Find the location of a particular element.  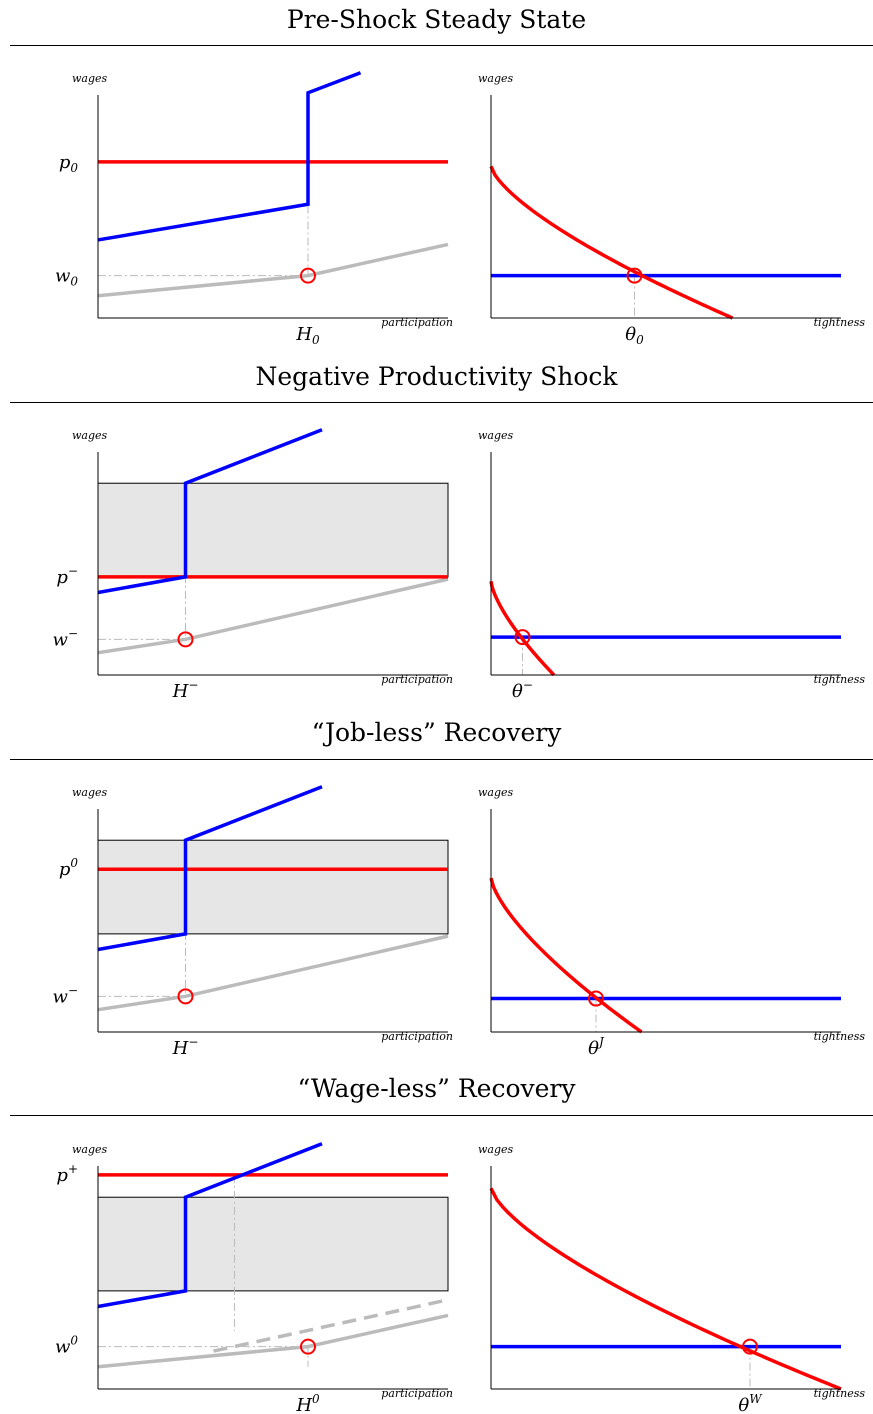

y-tick-label-p-3: p0 is located at coordinates (69, 868).